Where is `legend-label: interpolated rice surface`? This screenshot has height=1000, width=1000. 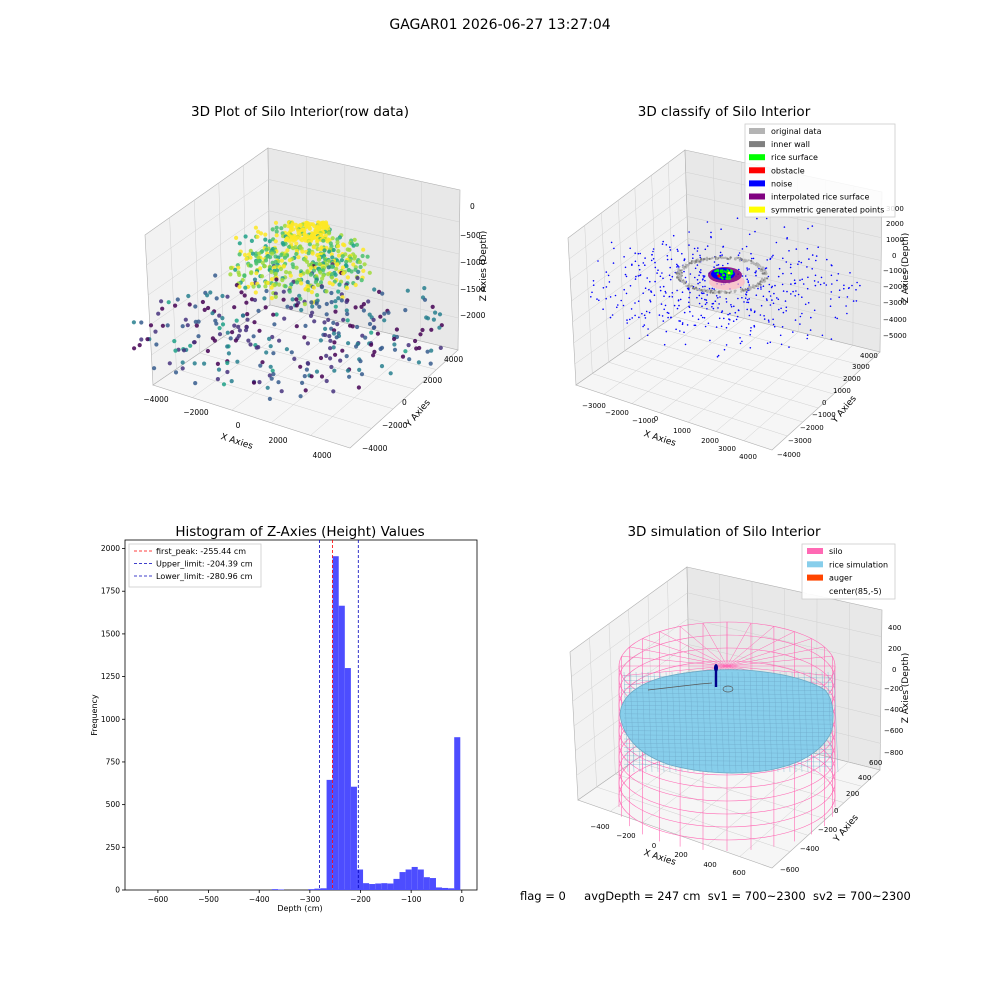
legend-label: interpolated rice surface is located at coordinates (820, 197).